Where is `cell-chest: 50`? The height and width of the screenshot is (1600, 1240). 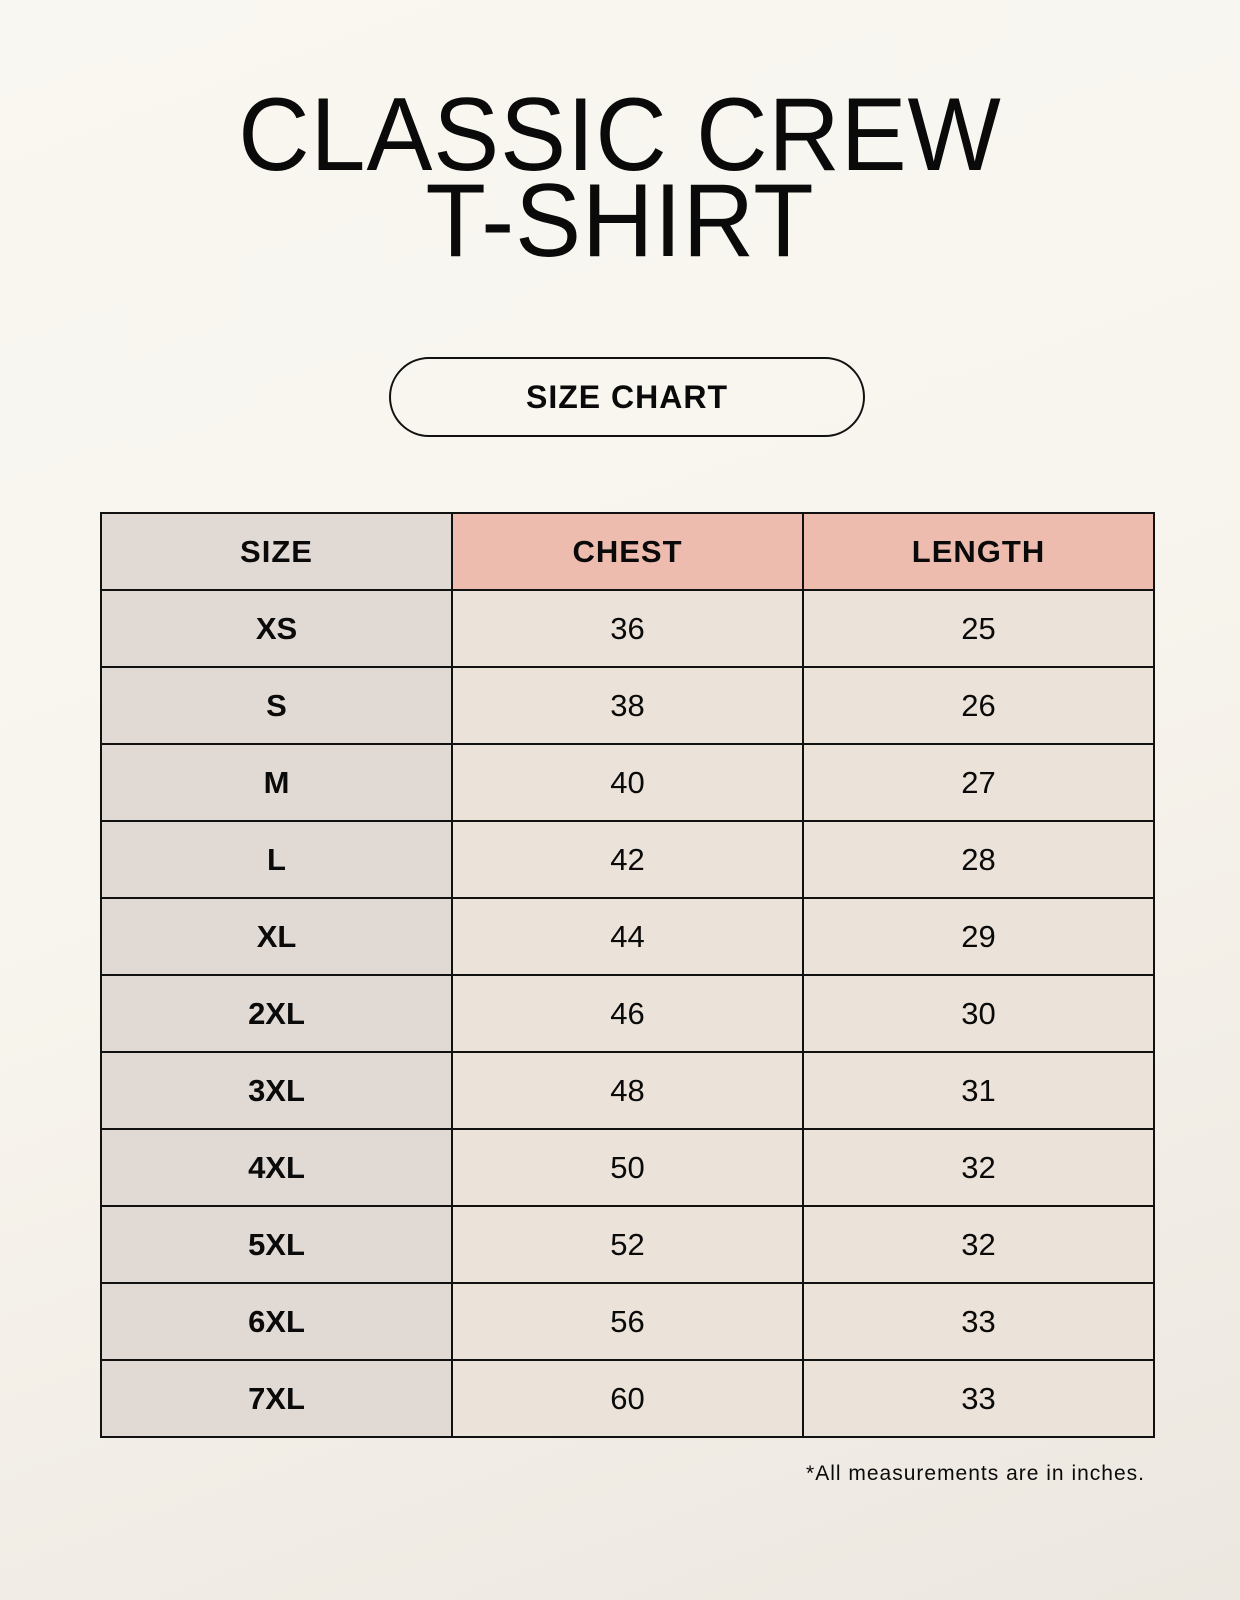
cell-chest: 50 is located at coordinates (627, 1167).